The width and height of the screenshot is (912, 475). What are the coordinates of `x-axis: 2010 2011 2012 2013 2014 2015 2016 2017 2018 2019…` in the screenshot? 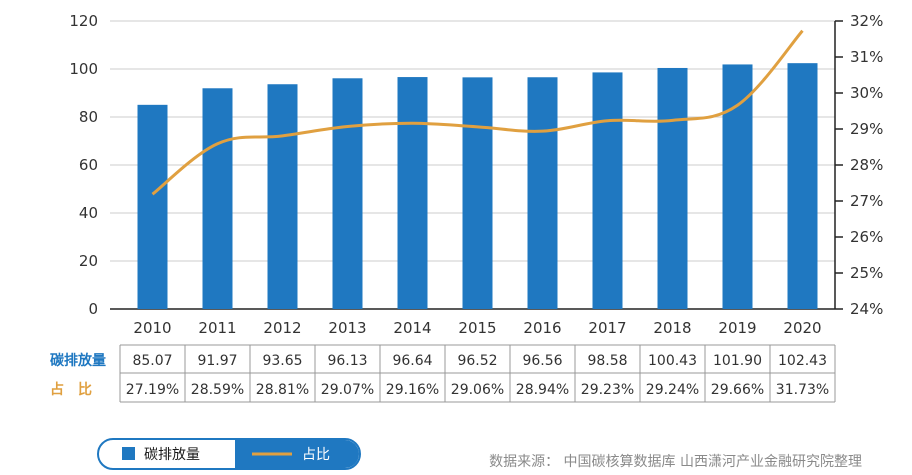 It's located at (477, 328).